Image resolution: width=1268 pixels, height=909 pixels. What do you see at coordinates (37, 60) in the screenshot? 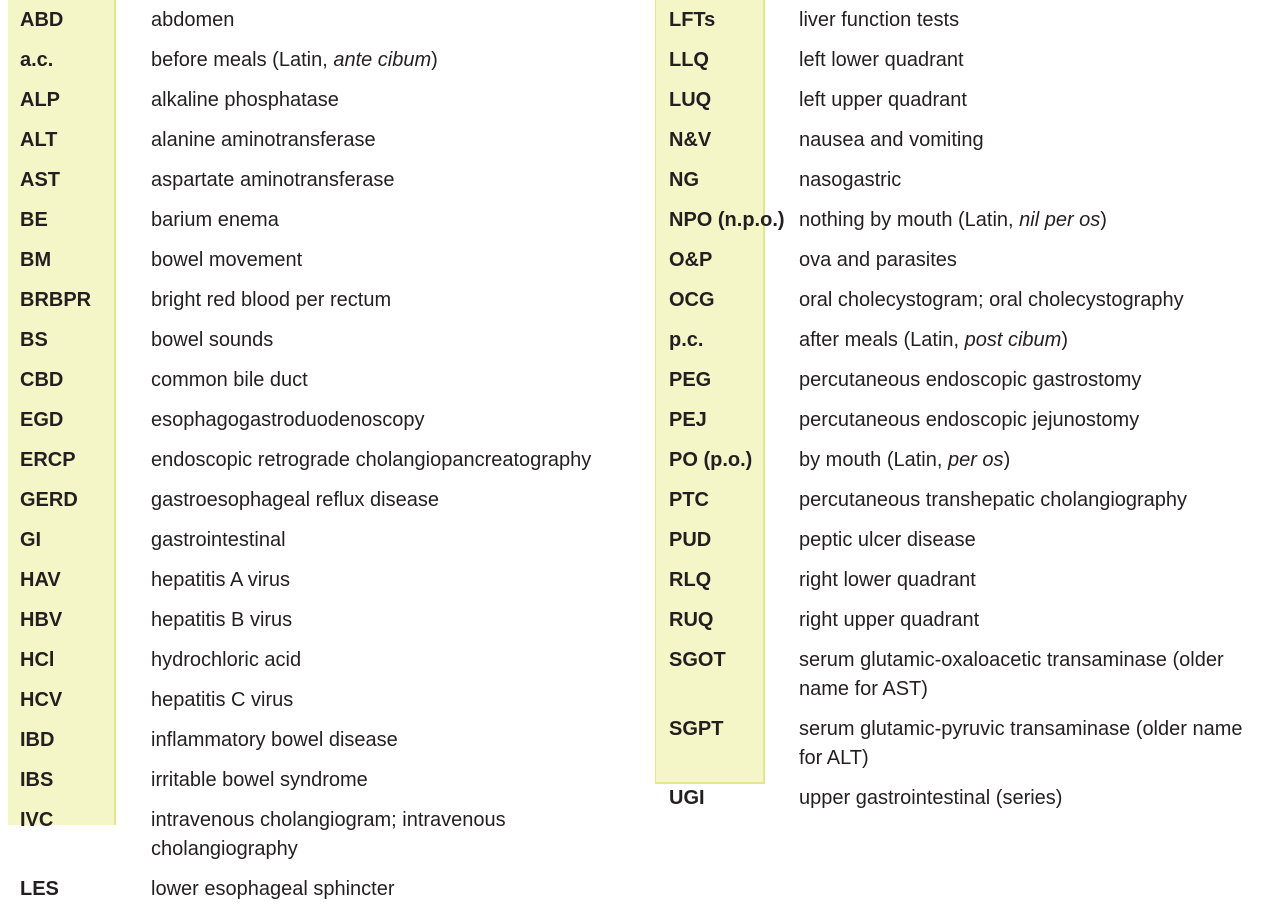
I see `abbreviation-term: a.c.` at bounding box center [37, 60].